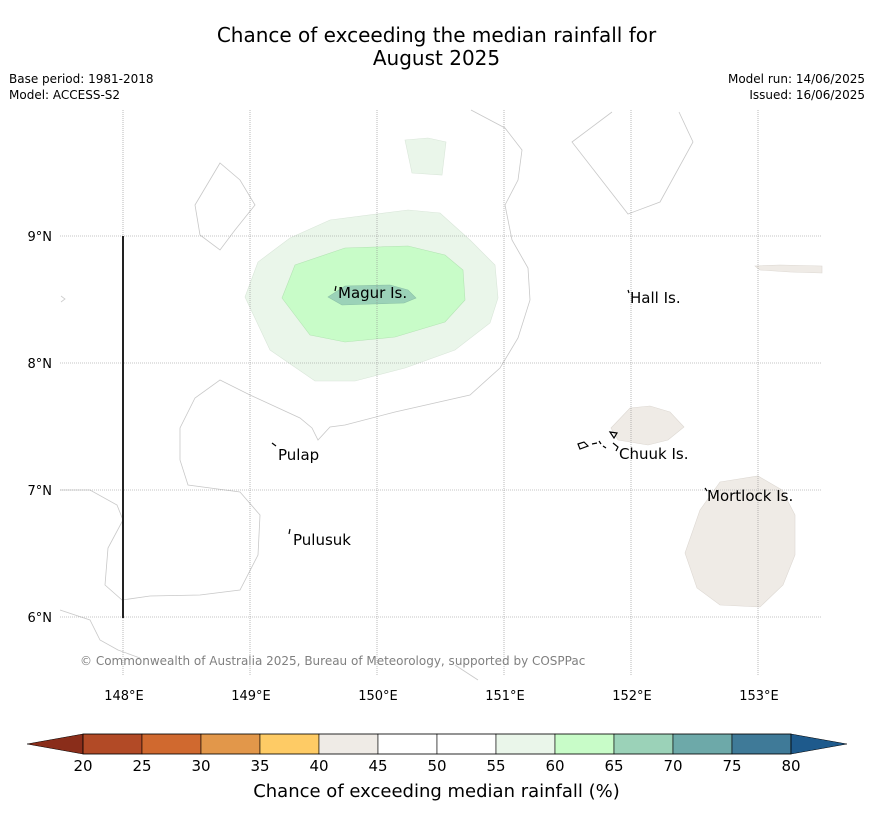  I want to click on west-edge-mark, so click(63, 299).